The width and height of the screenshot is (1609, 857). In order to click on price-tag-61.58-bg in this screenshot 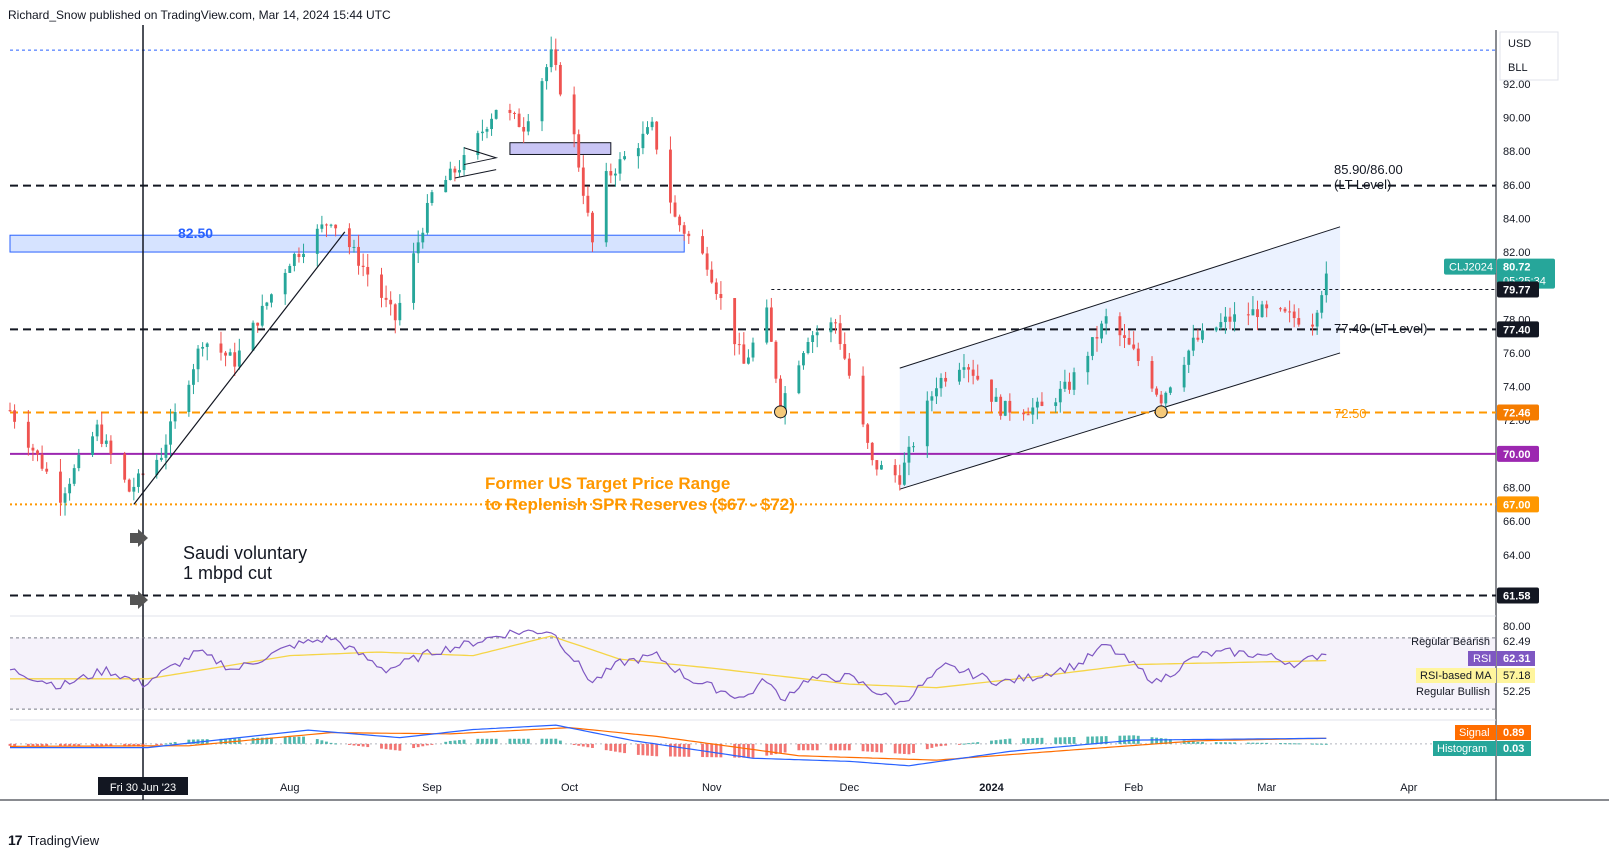, I will do `click(1518, 595)`.